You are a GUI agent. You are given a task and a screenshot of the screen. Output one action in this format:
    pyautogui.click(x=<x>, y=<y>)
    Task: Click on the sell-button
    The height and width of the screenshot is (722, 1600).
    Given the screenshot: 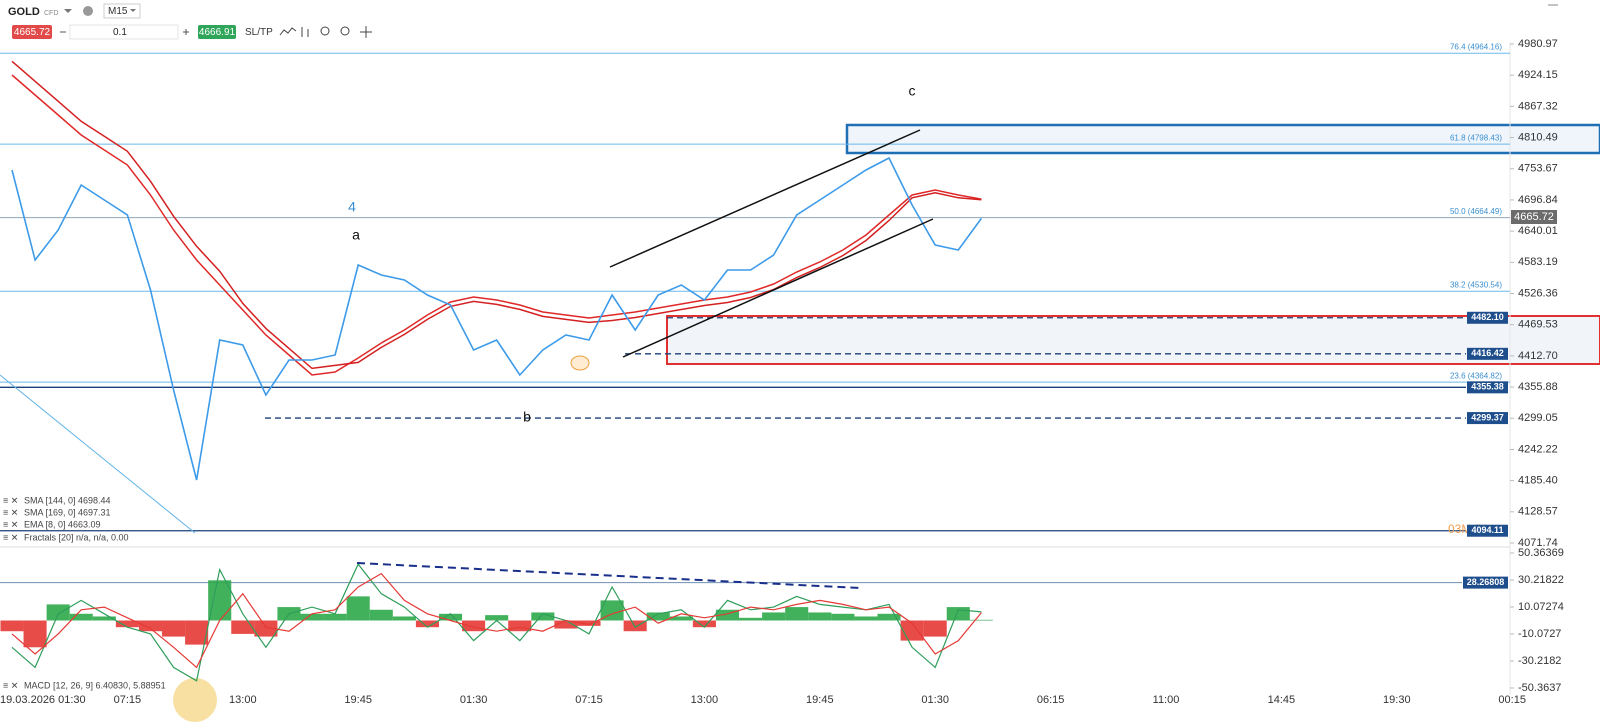 What is the action you would take?
    pyautogui.click(x=32, y=32)
    